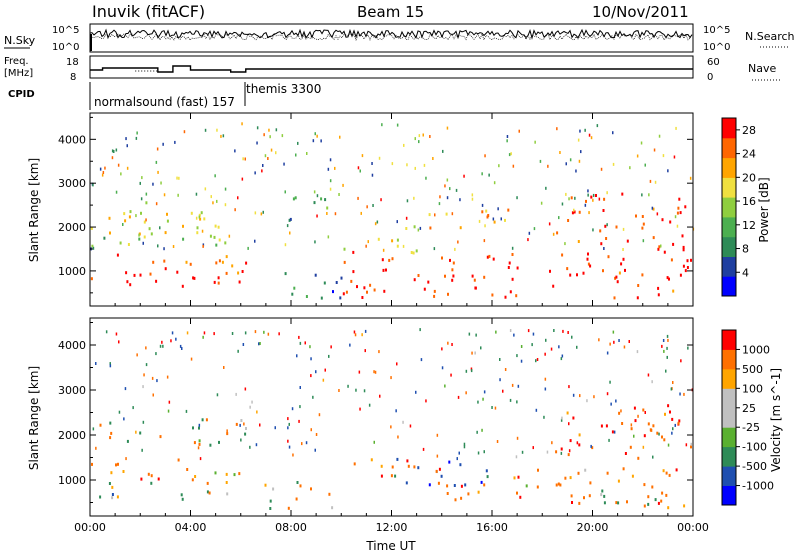 This screenshot has height=554, width=800. Describe the element at coordinates (90, 527) in the screenshot. I see `x-tick-label: 00:00` at that location.